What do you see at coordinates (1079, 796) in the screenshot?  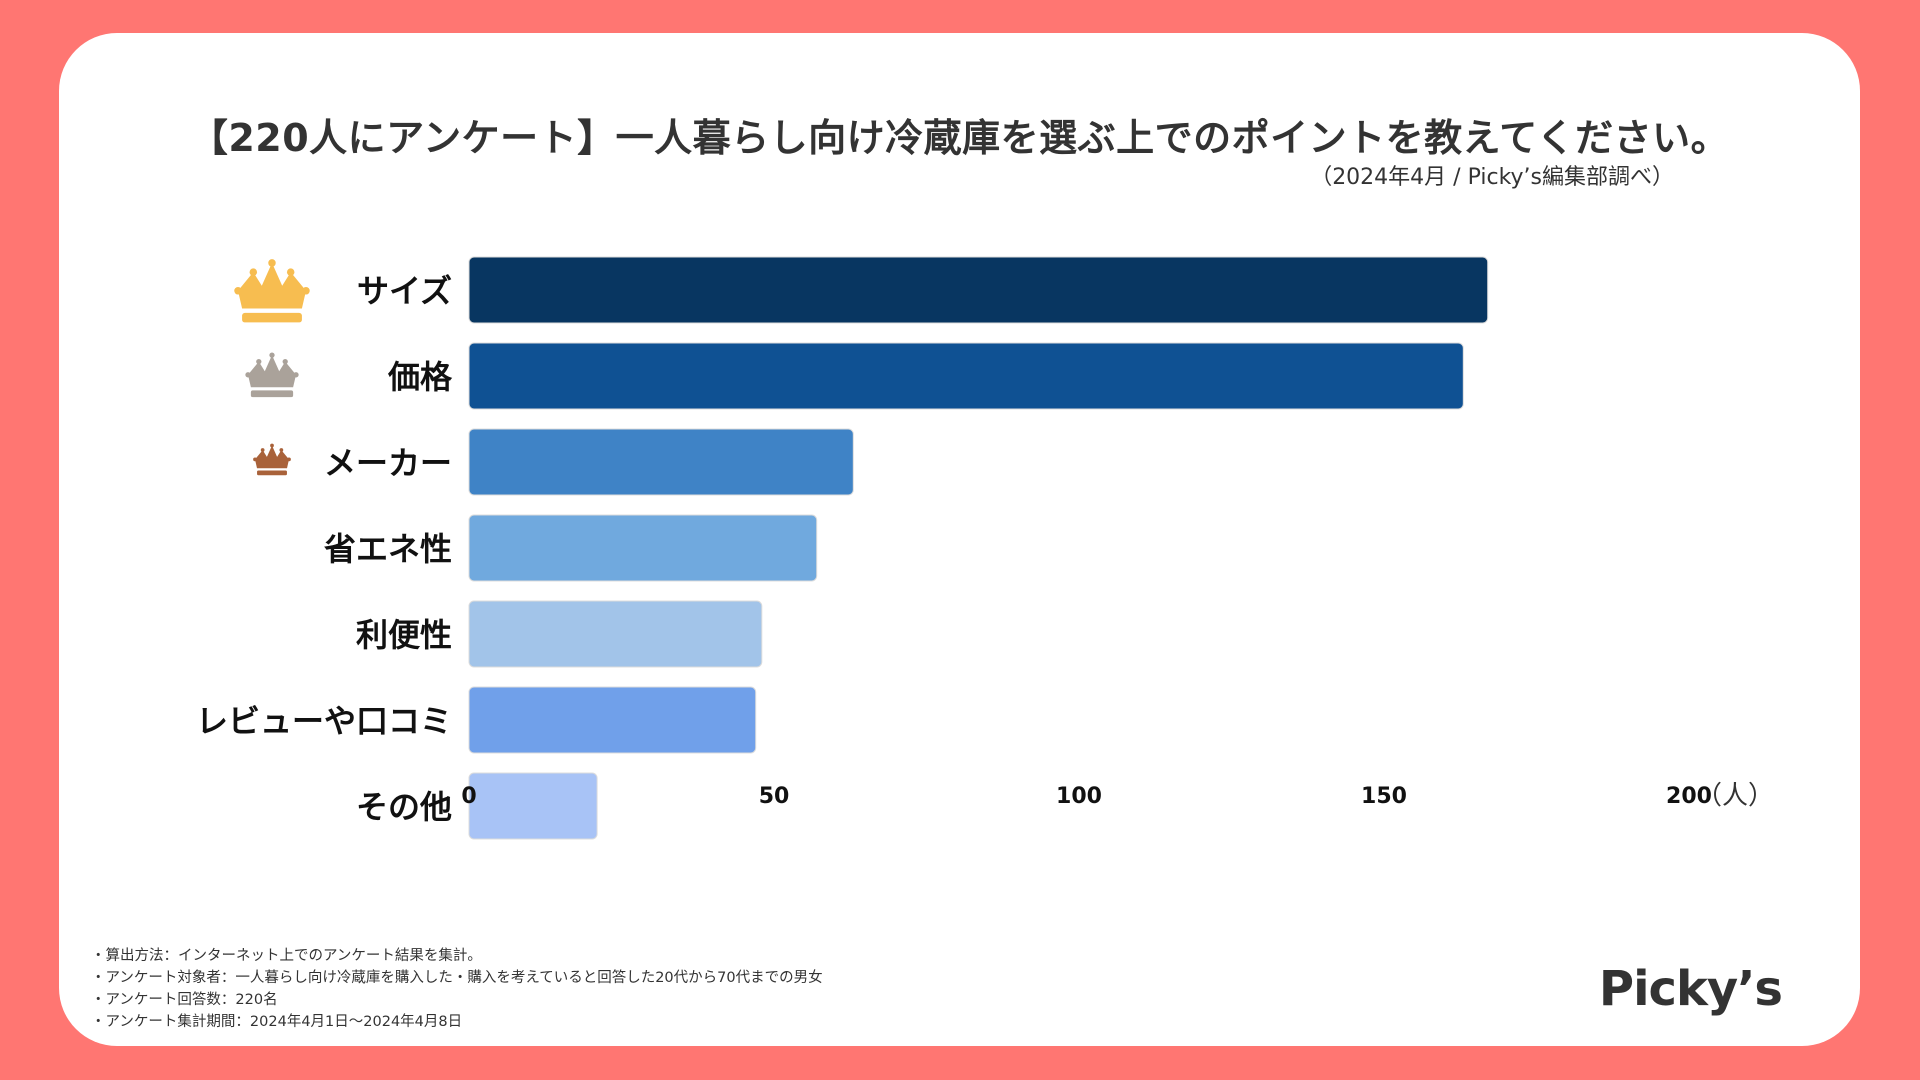 I see `x-tick-label: 100` at bounding box center [1079, 796].